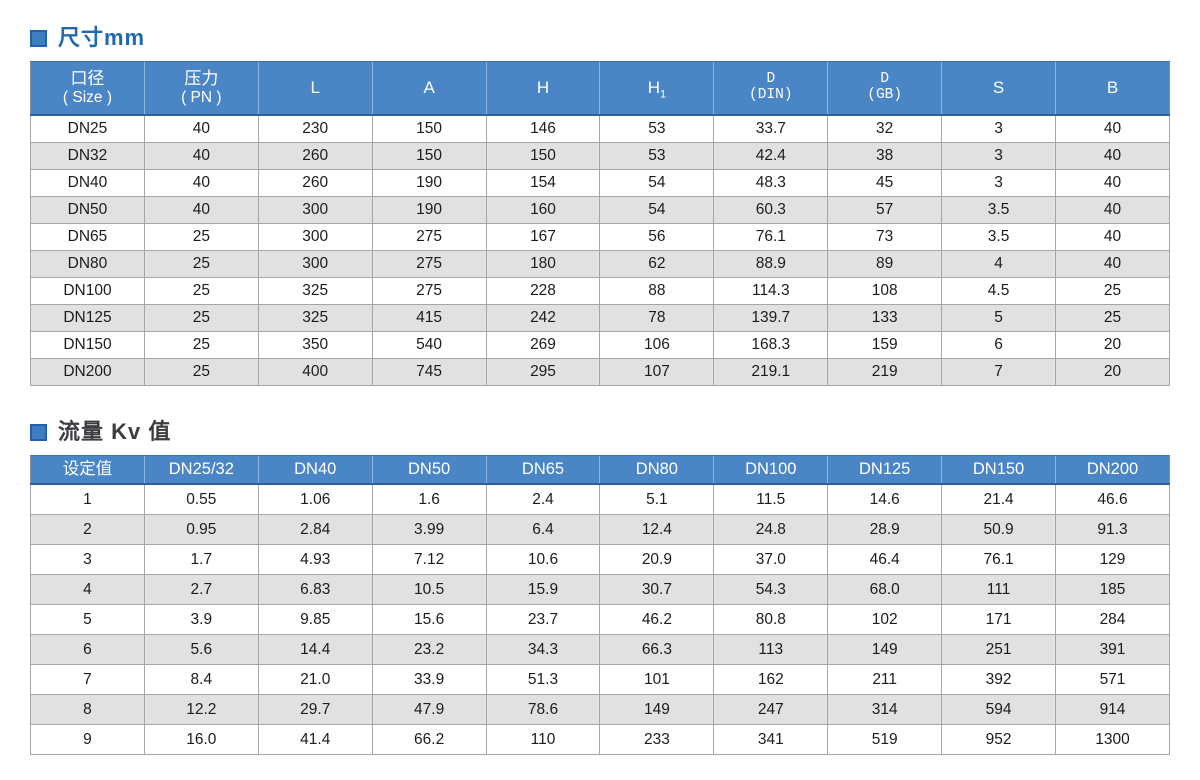 This screenshot has width=1200, height=780. Describe the element at coordinates (429, 183) in the screenshot. I see `table-cell: 190` at that location.